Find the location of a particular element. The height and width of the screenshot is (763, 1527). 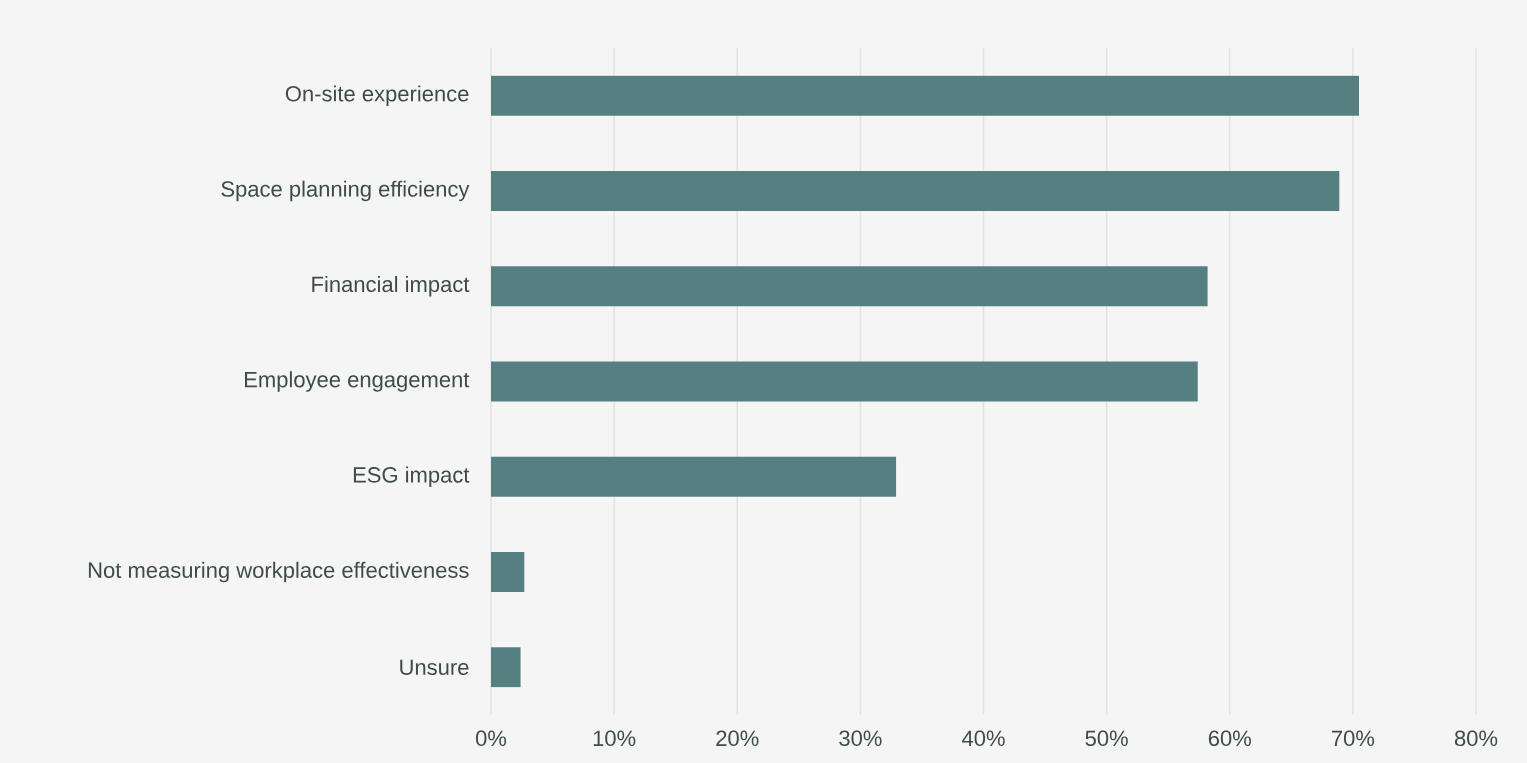

y-tick-label: On-site experience is located at coordinates (377, 95).